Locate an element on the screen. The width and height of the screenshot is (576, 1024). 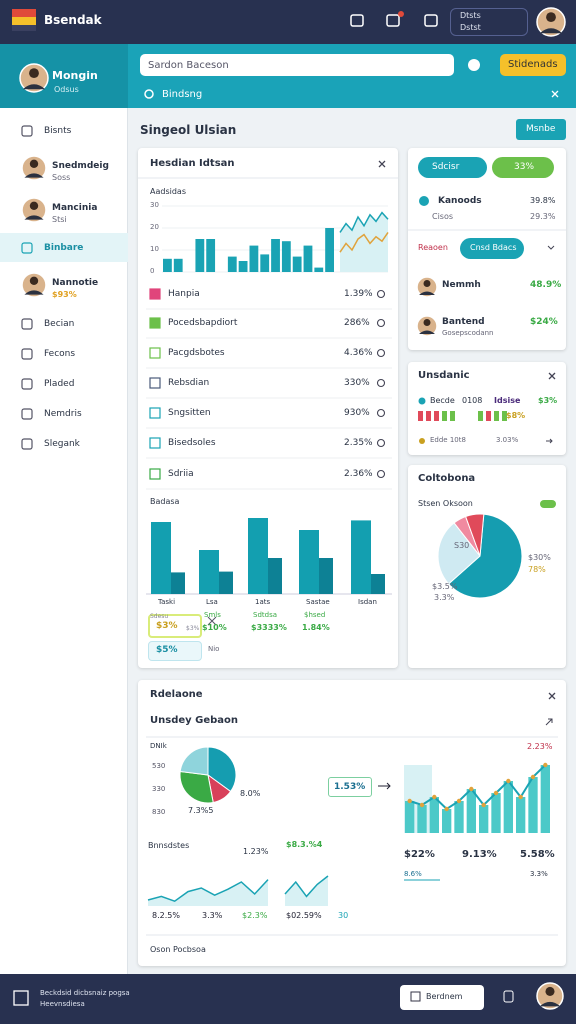
label: $30% is located at coordinates (539, 557).